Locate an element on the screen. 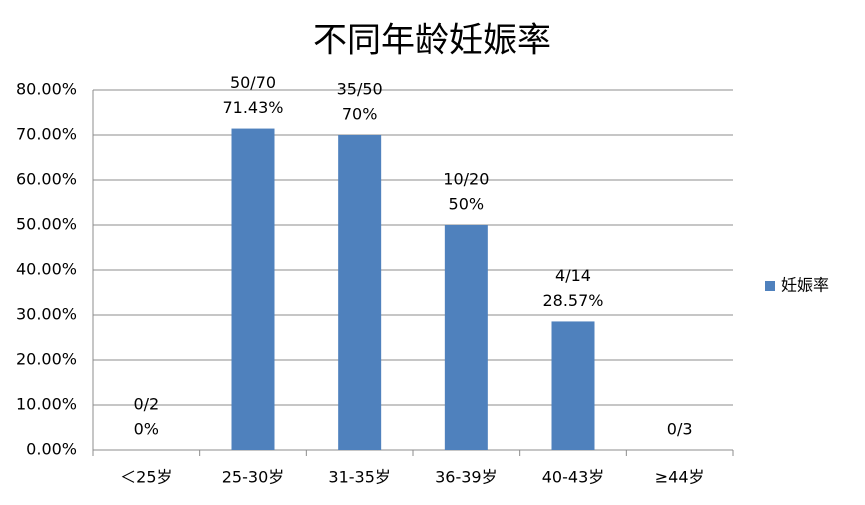  x-tick-label: ≥44岁 is located at coordinates (680, 477).